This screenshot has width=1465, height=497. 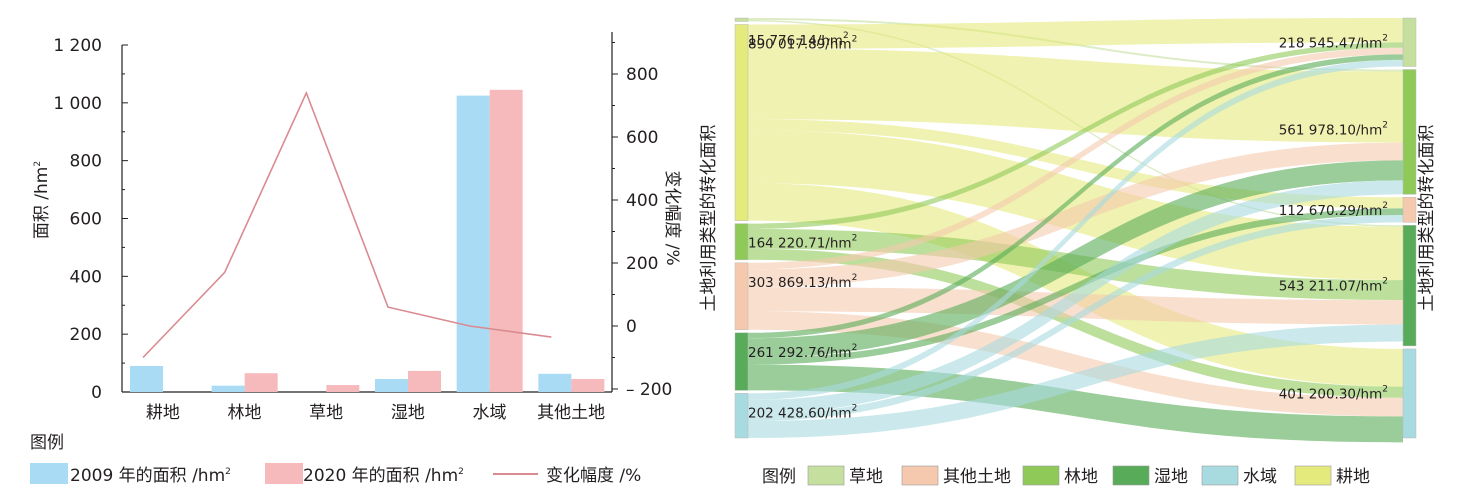 I want to click on right-tick-label: 400, so click(x=642, y=201).